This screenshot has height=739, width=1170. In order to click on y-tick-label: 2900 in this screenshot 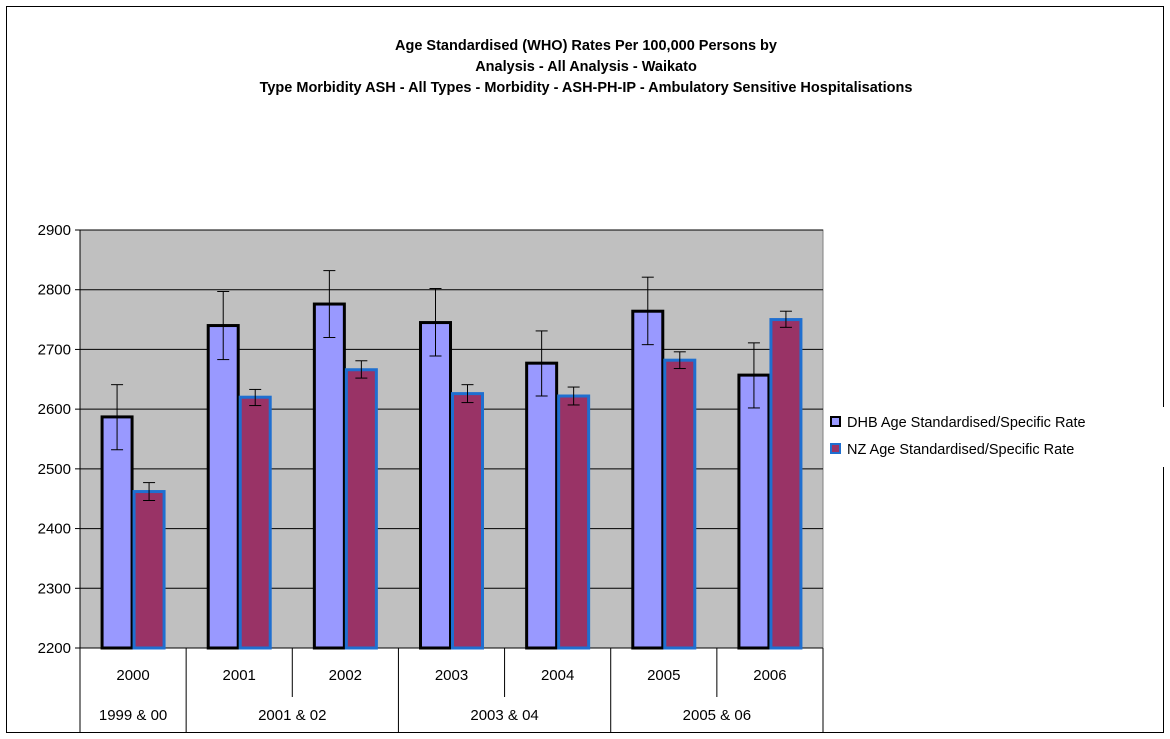, I will do `click(54, 230)`.